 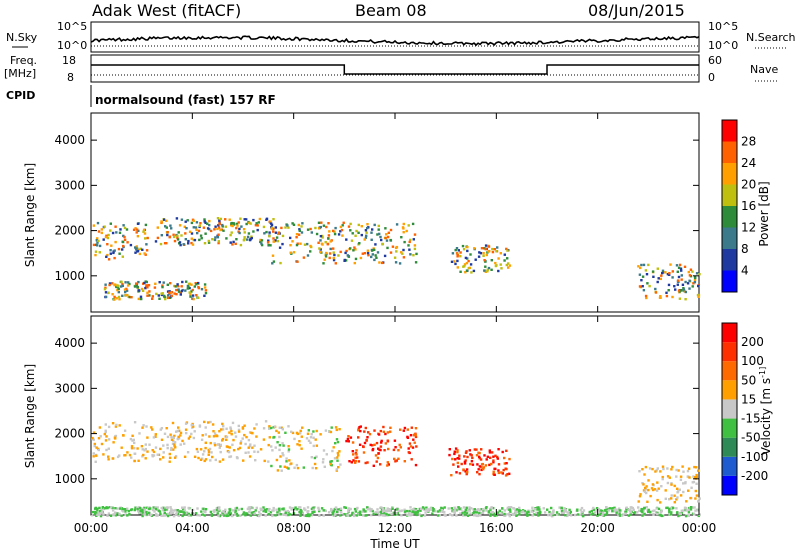 What do you see at coordinates (729, 333) in the screenshot?
I see `colorbar-segment` at bounding box center [729, 333].